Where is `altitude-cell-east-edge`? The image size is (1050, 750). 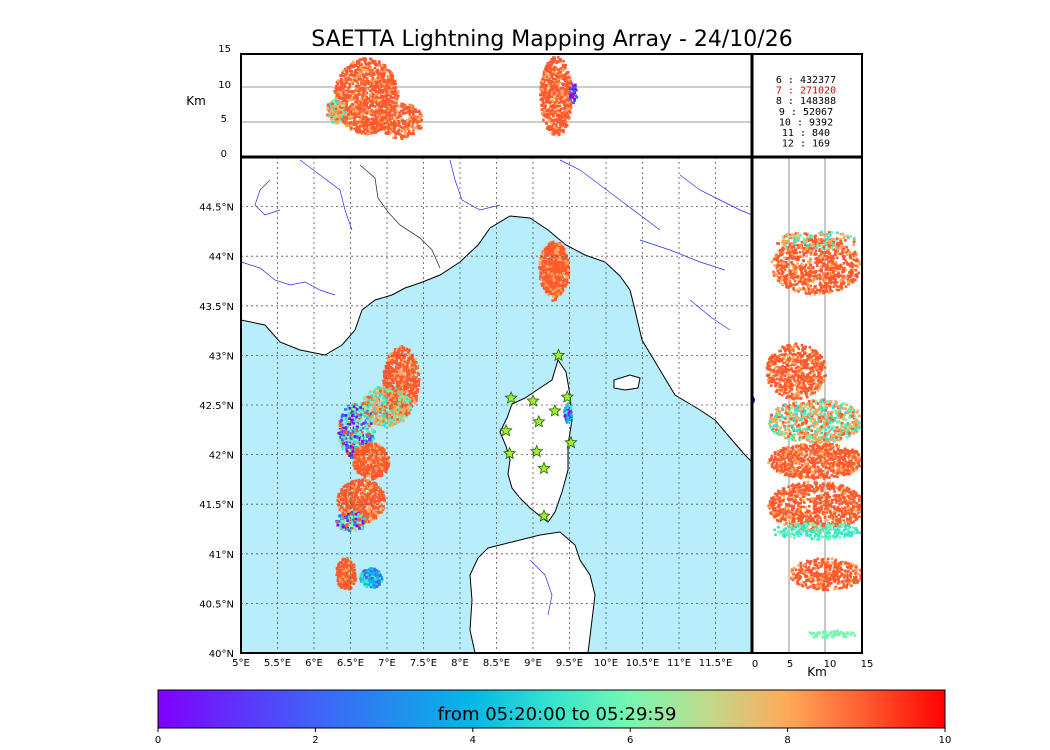
altitude-cell-east-edge is located at coordinates (573, 93).